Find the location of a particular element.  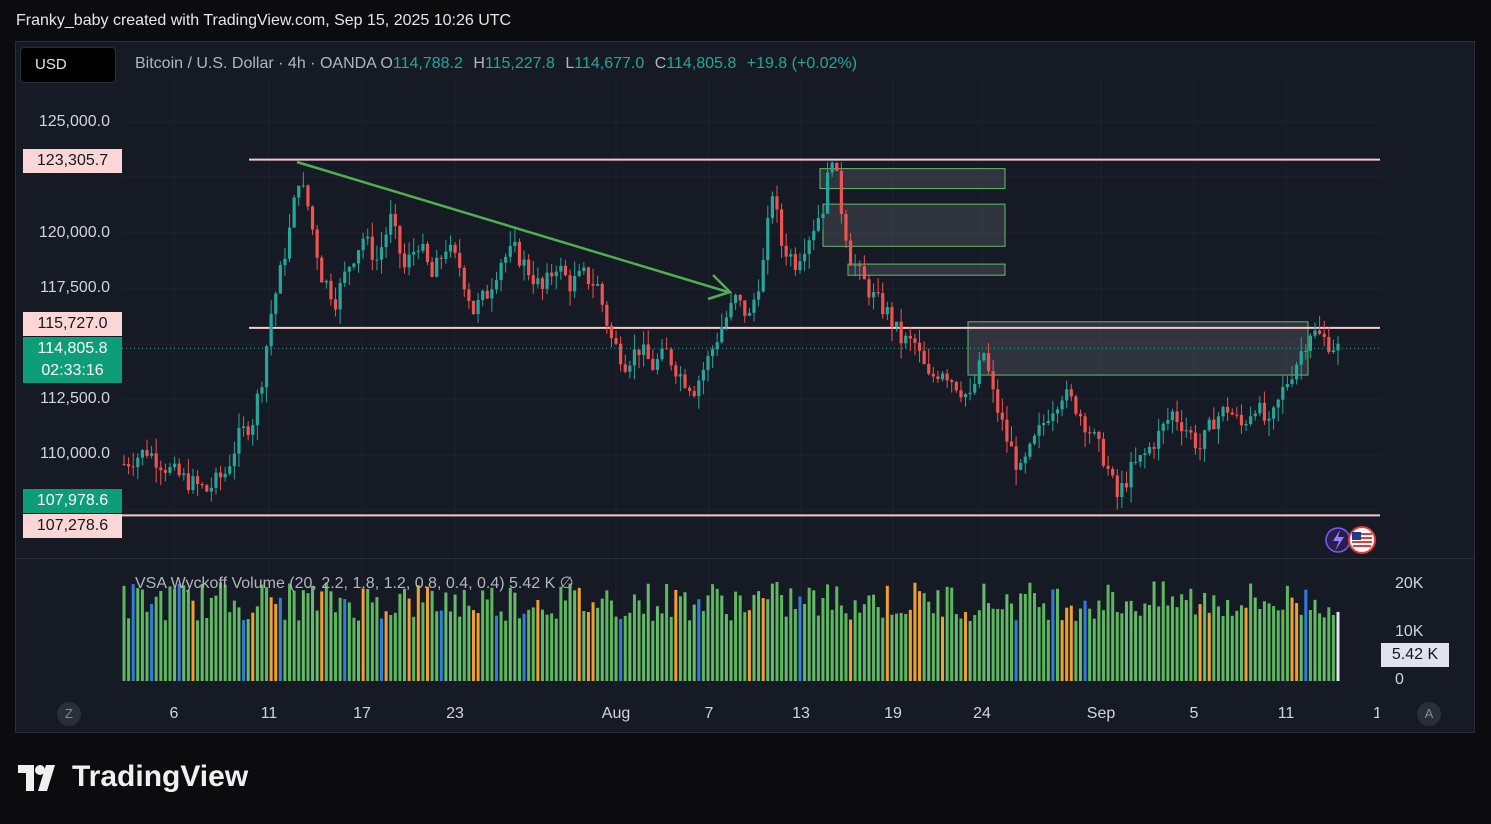

currency-selector: USD is located at coordinates (68, 65).